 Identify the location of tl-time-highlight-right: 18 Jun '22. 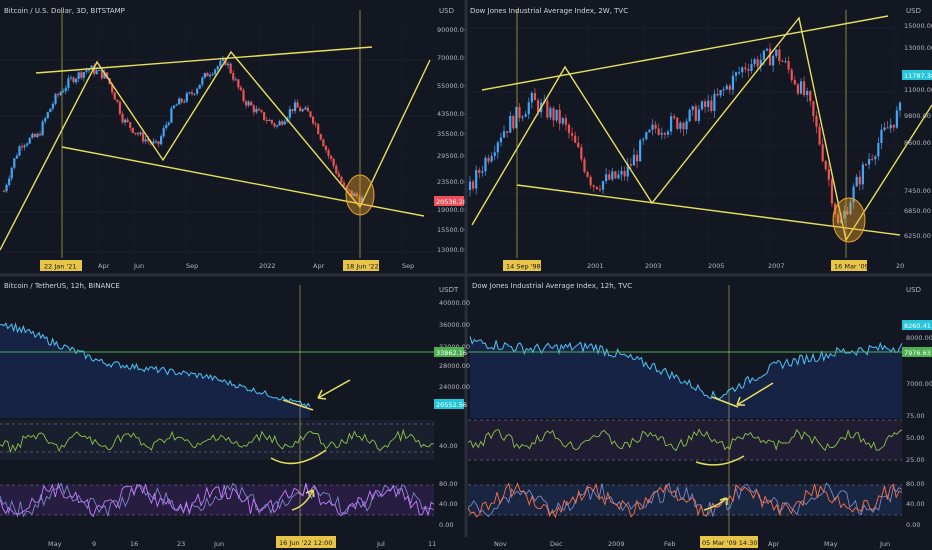
(361, 265).